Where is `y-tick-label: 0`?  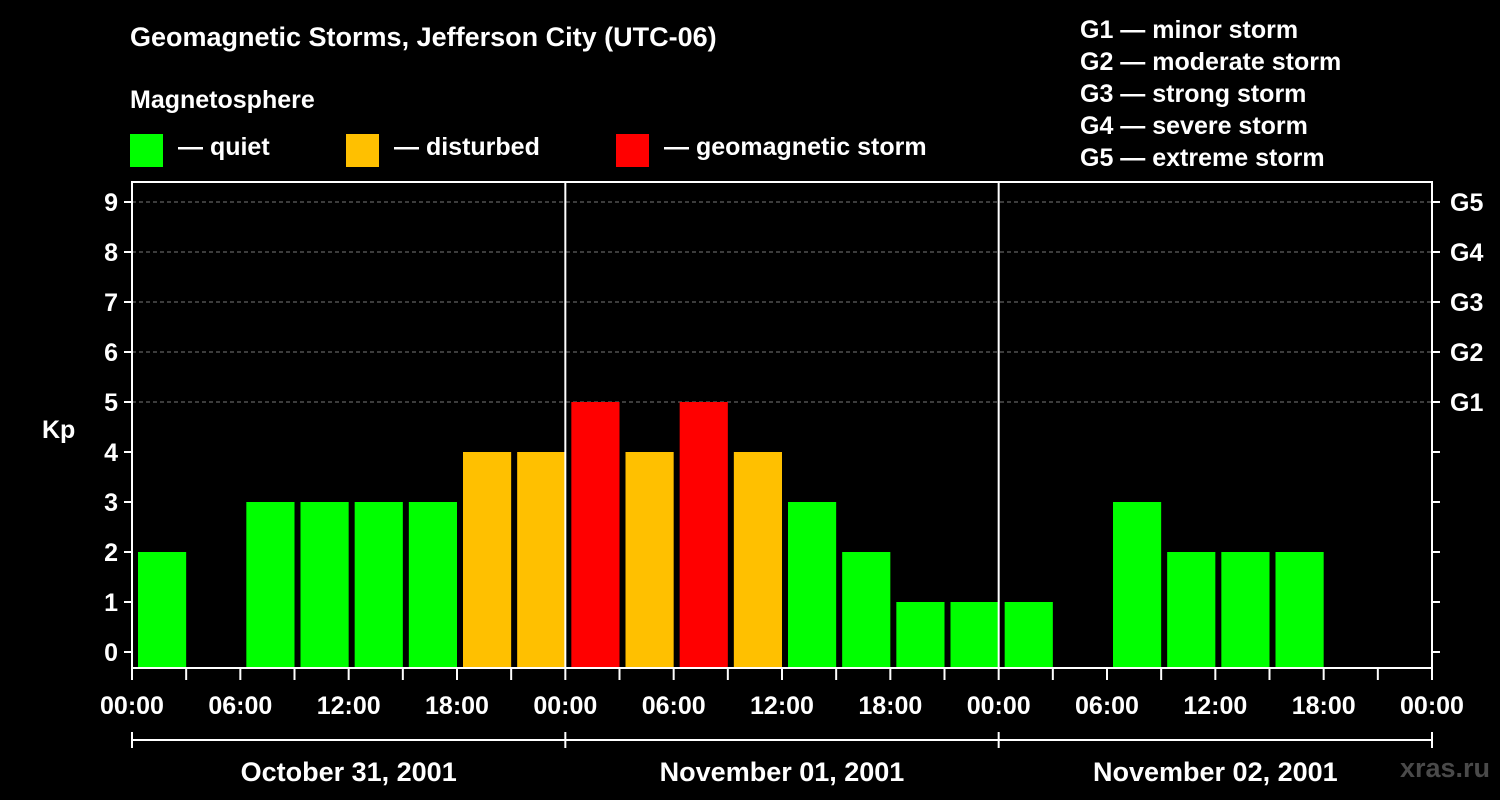 y-tick-label: 0 is located at coordinates (111, 653).